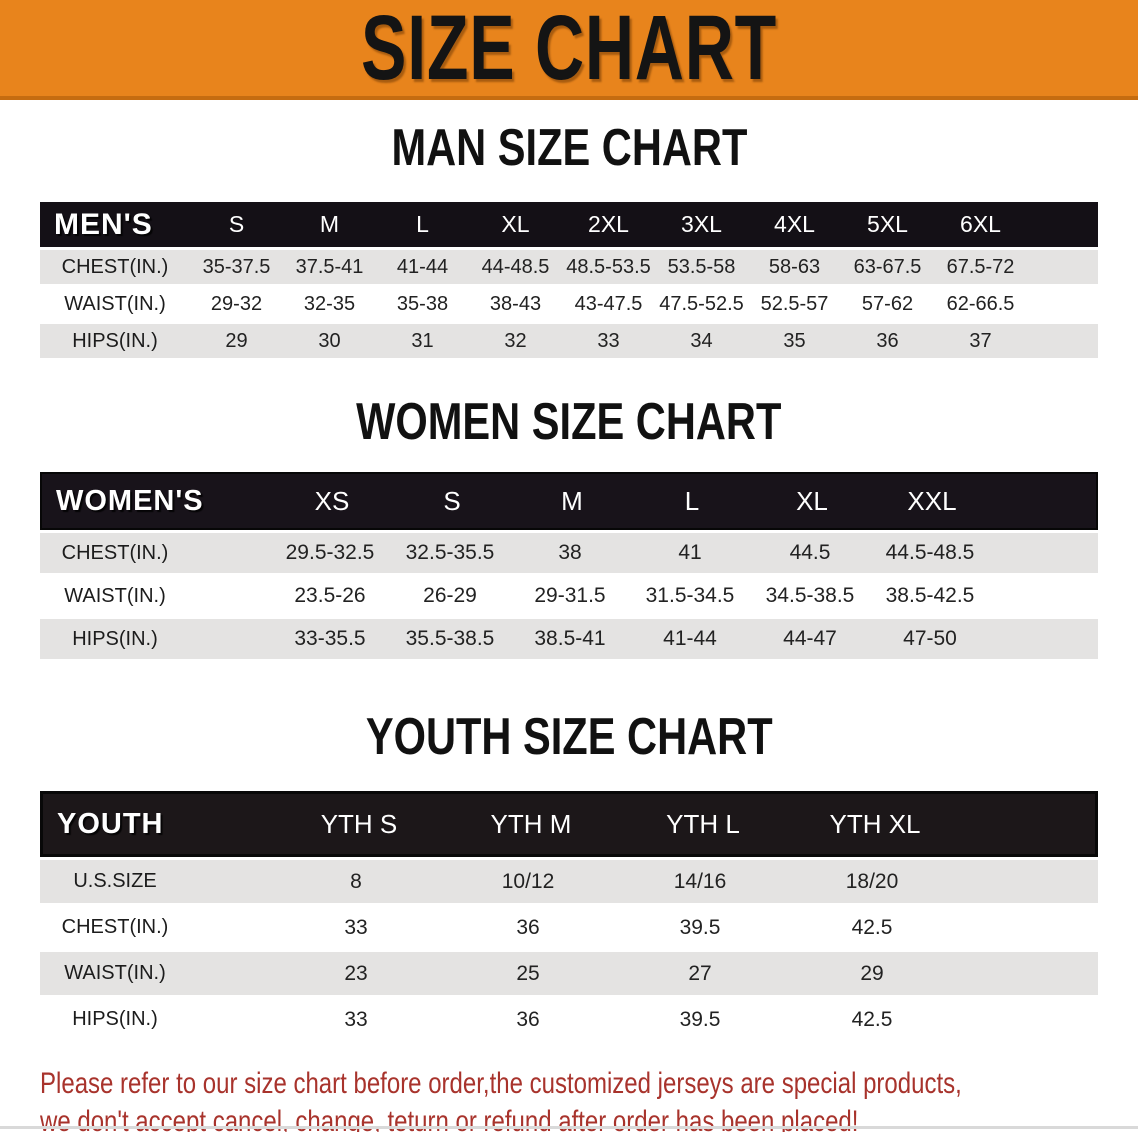 This screenshot has height=1132, width=1138. I want to click on men-size-value: 62-66.5, so click(980, 303).